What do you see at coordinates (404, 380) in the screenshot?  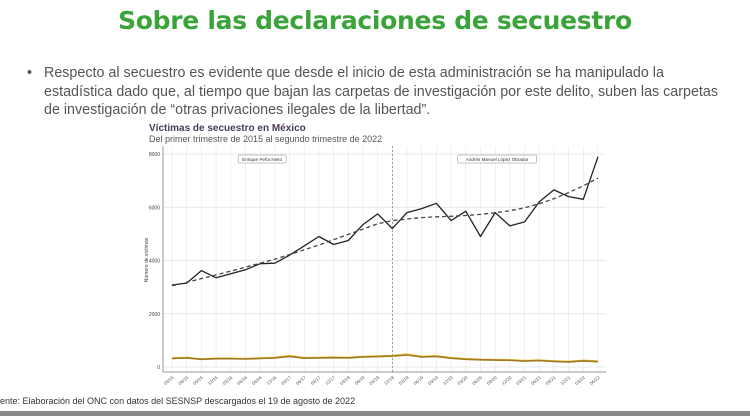 I see `x-tick-label: 03/19` at bounding box center [404, 380].